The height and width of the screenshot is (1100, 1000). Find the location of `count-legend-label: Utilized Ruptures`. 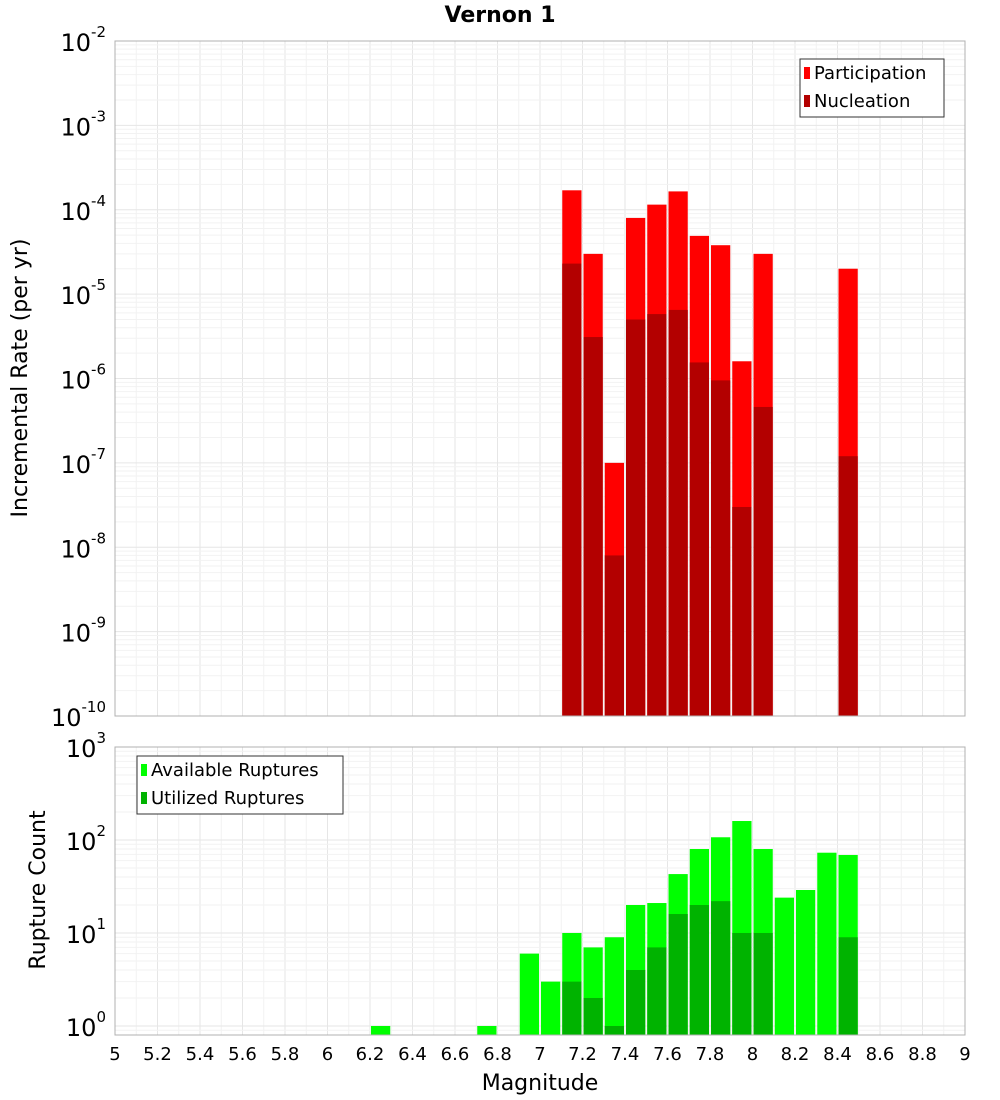

count-legend-label: Utilized Ruptures is located at coordinates (227, 798).